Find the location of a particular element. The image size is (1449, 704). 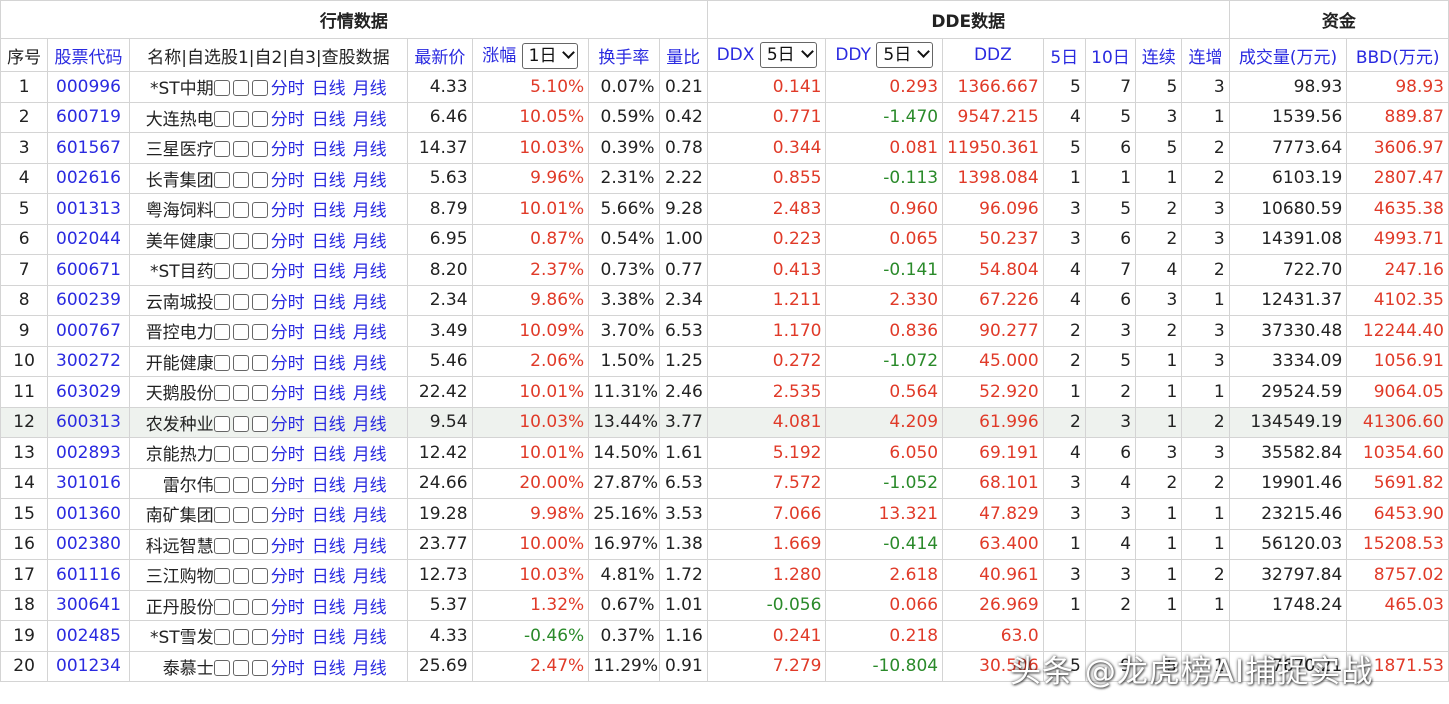

cell-code-link: 002044 is located at coordinates (88, 239).